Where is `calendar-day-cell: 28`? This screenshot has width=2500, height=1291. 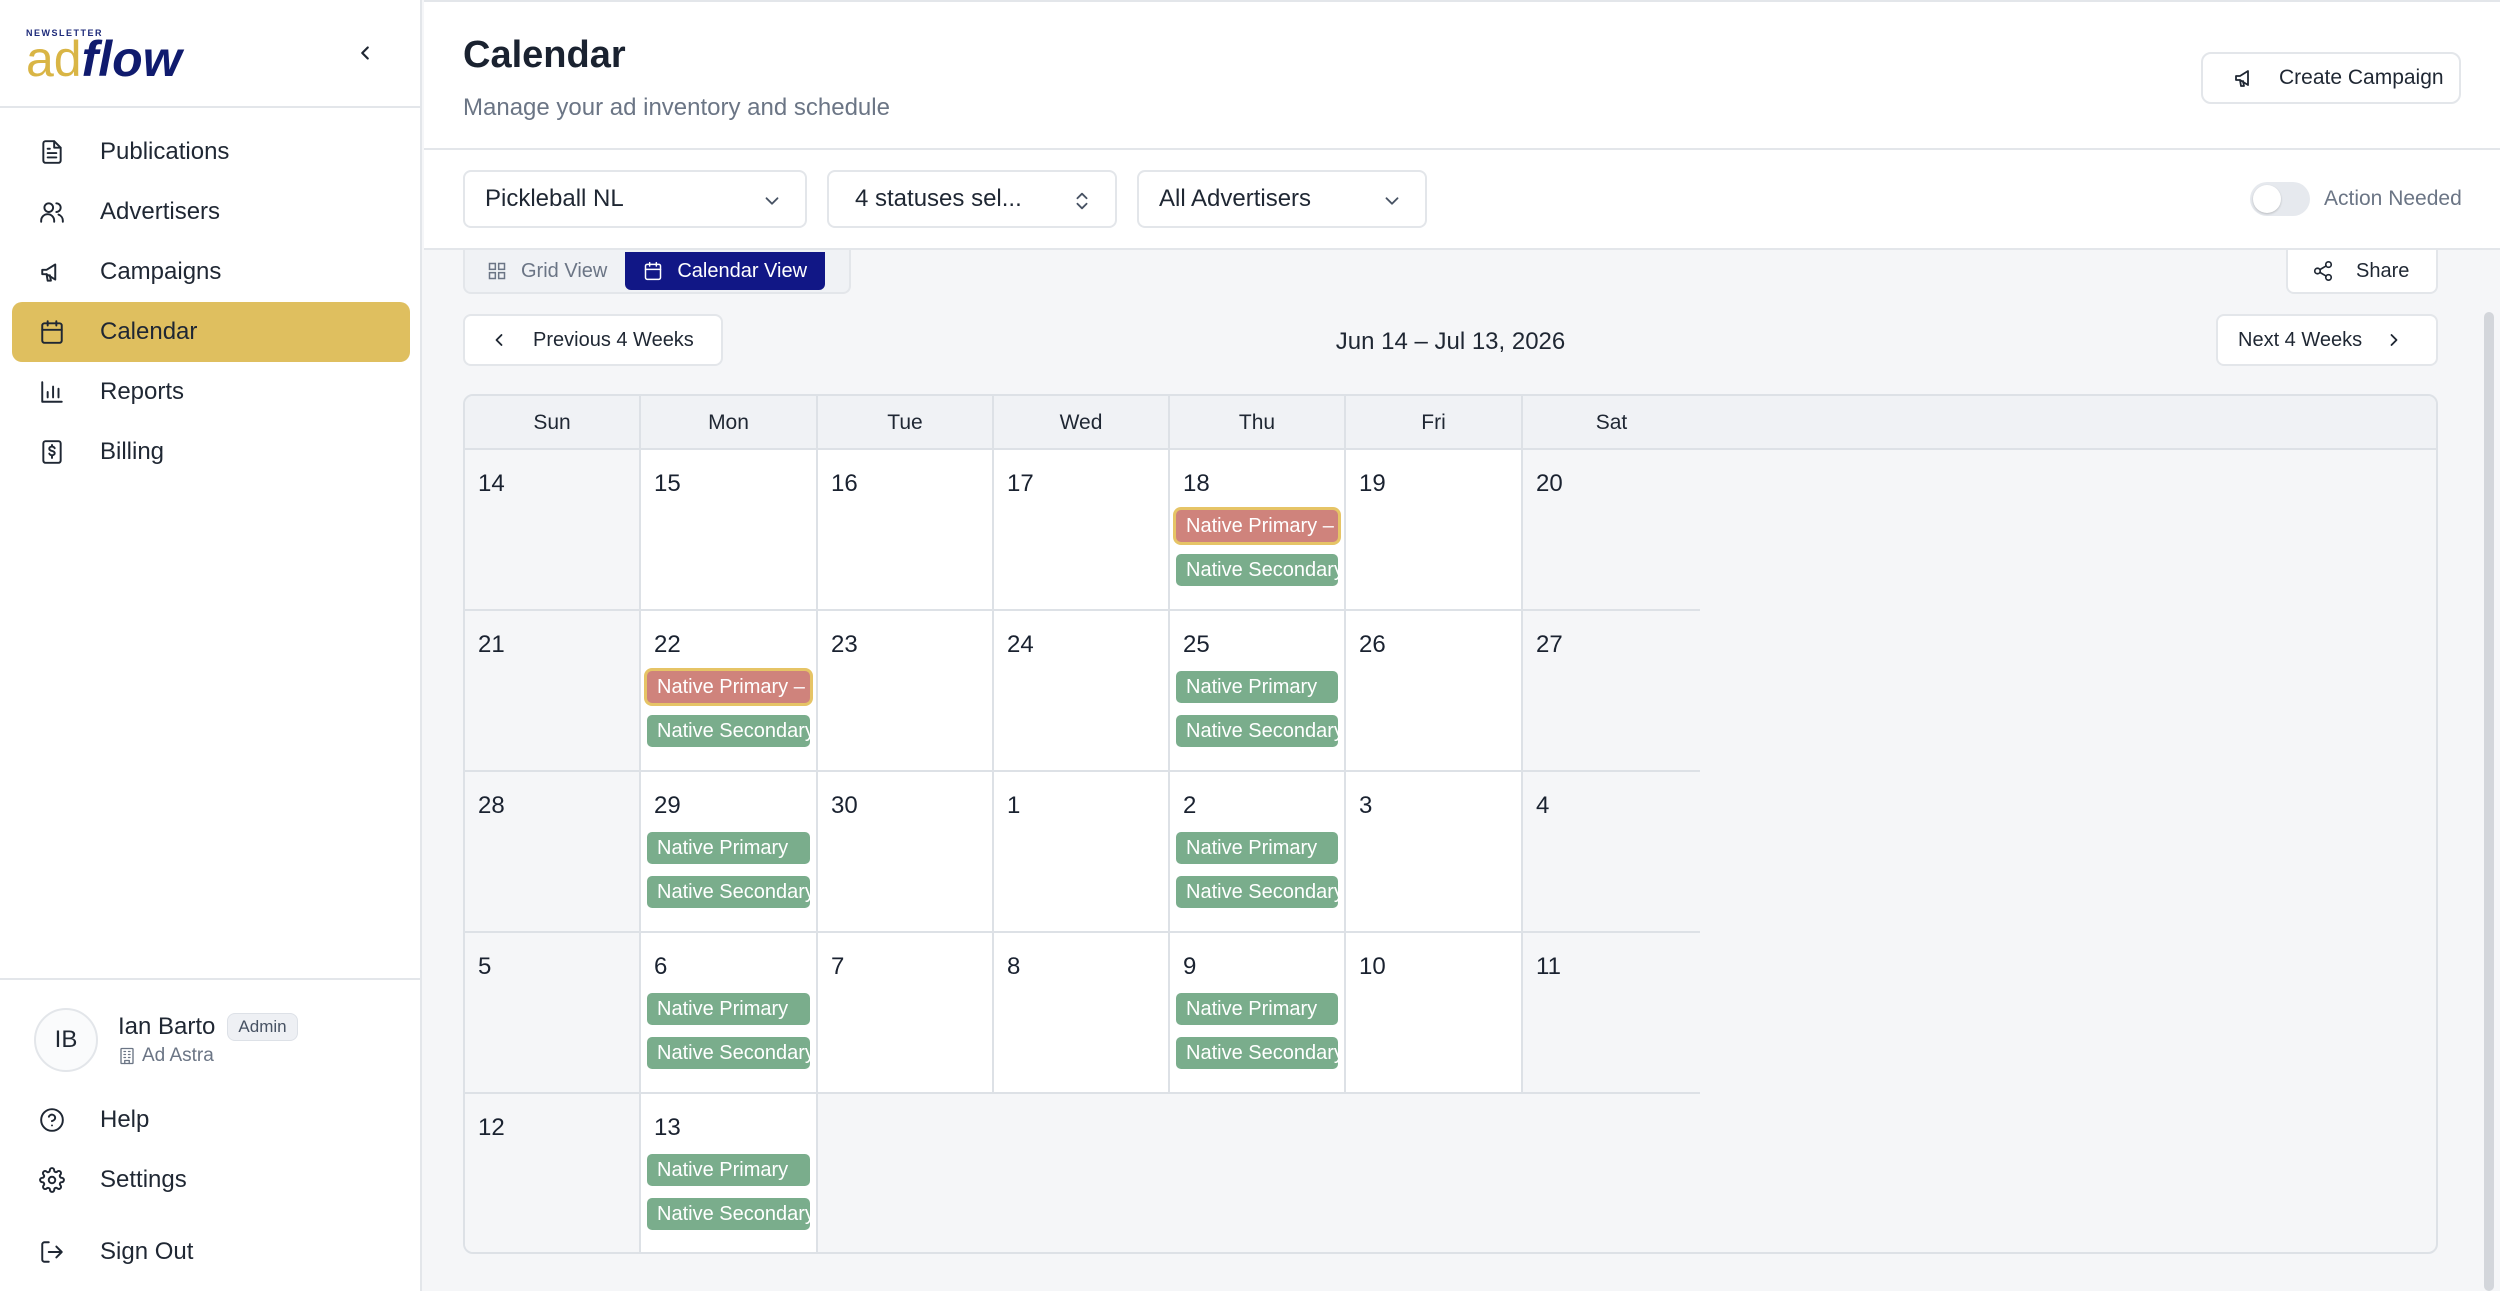 calendar-day-cell: 28 is located at coordinates (553, 852).